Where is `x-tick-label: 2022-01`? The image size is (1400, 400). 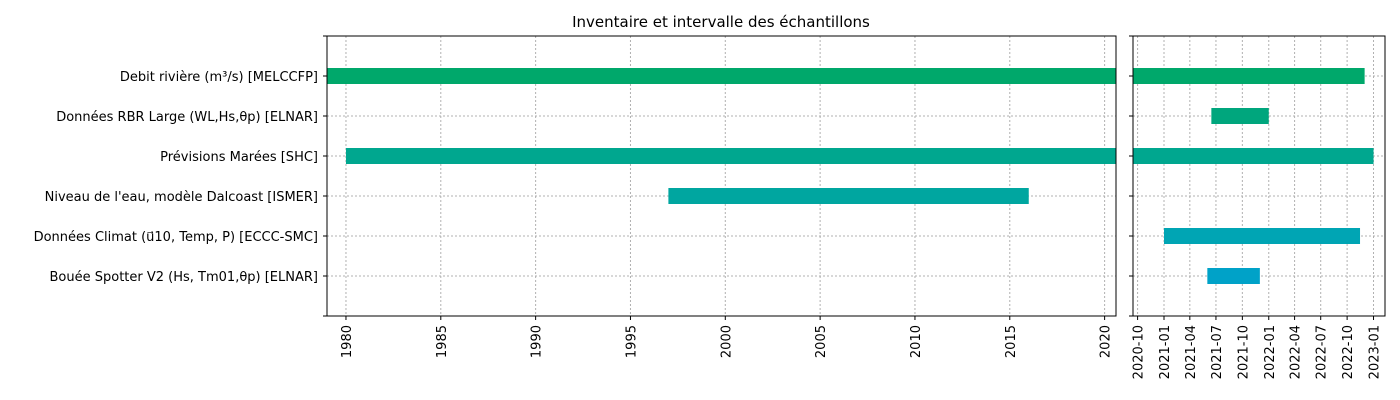 x-tick-label: 2022-01 is located at coordinates (1270, 352).